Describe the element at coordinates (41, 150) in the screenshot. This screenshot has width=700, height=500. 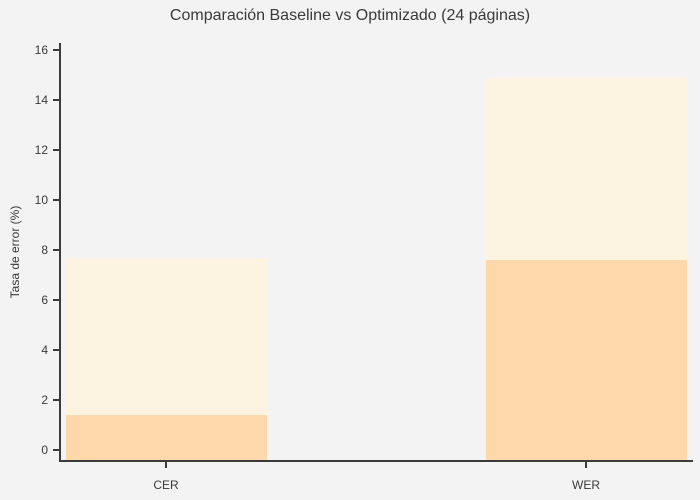
I see `y-tick-label: 12` at that location.